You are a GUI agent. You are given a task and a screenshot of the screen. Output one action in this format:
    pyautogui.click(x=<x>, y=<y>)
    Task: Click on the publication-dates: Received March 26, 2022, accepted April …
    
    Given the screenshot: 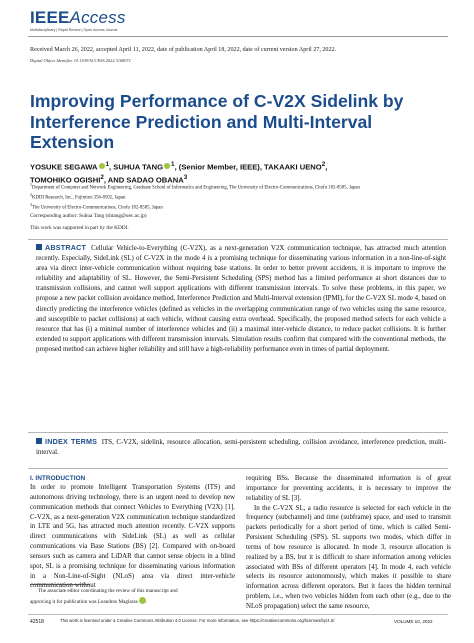 What is the action you would take?
    pyautogui.click(x=183, y=50)
    